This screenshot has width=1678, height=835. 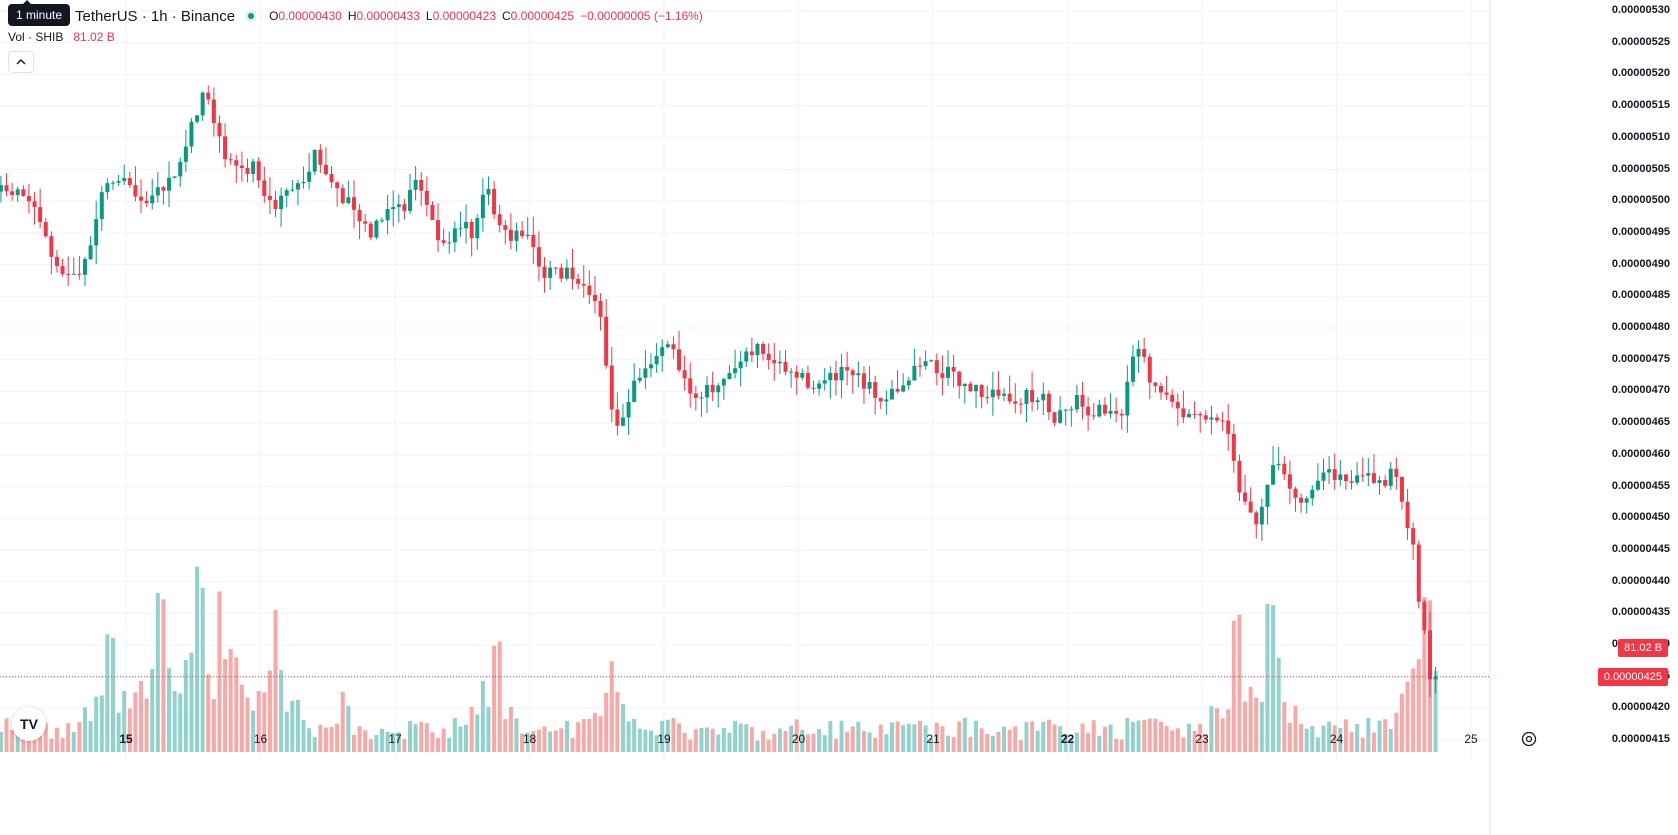 I want to click on collapse-legend-button, so click(x=21, y=62).